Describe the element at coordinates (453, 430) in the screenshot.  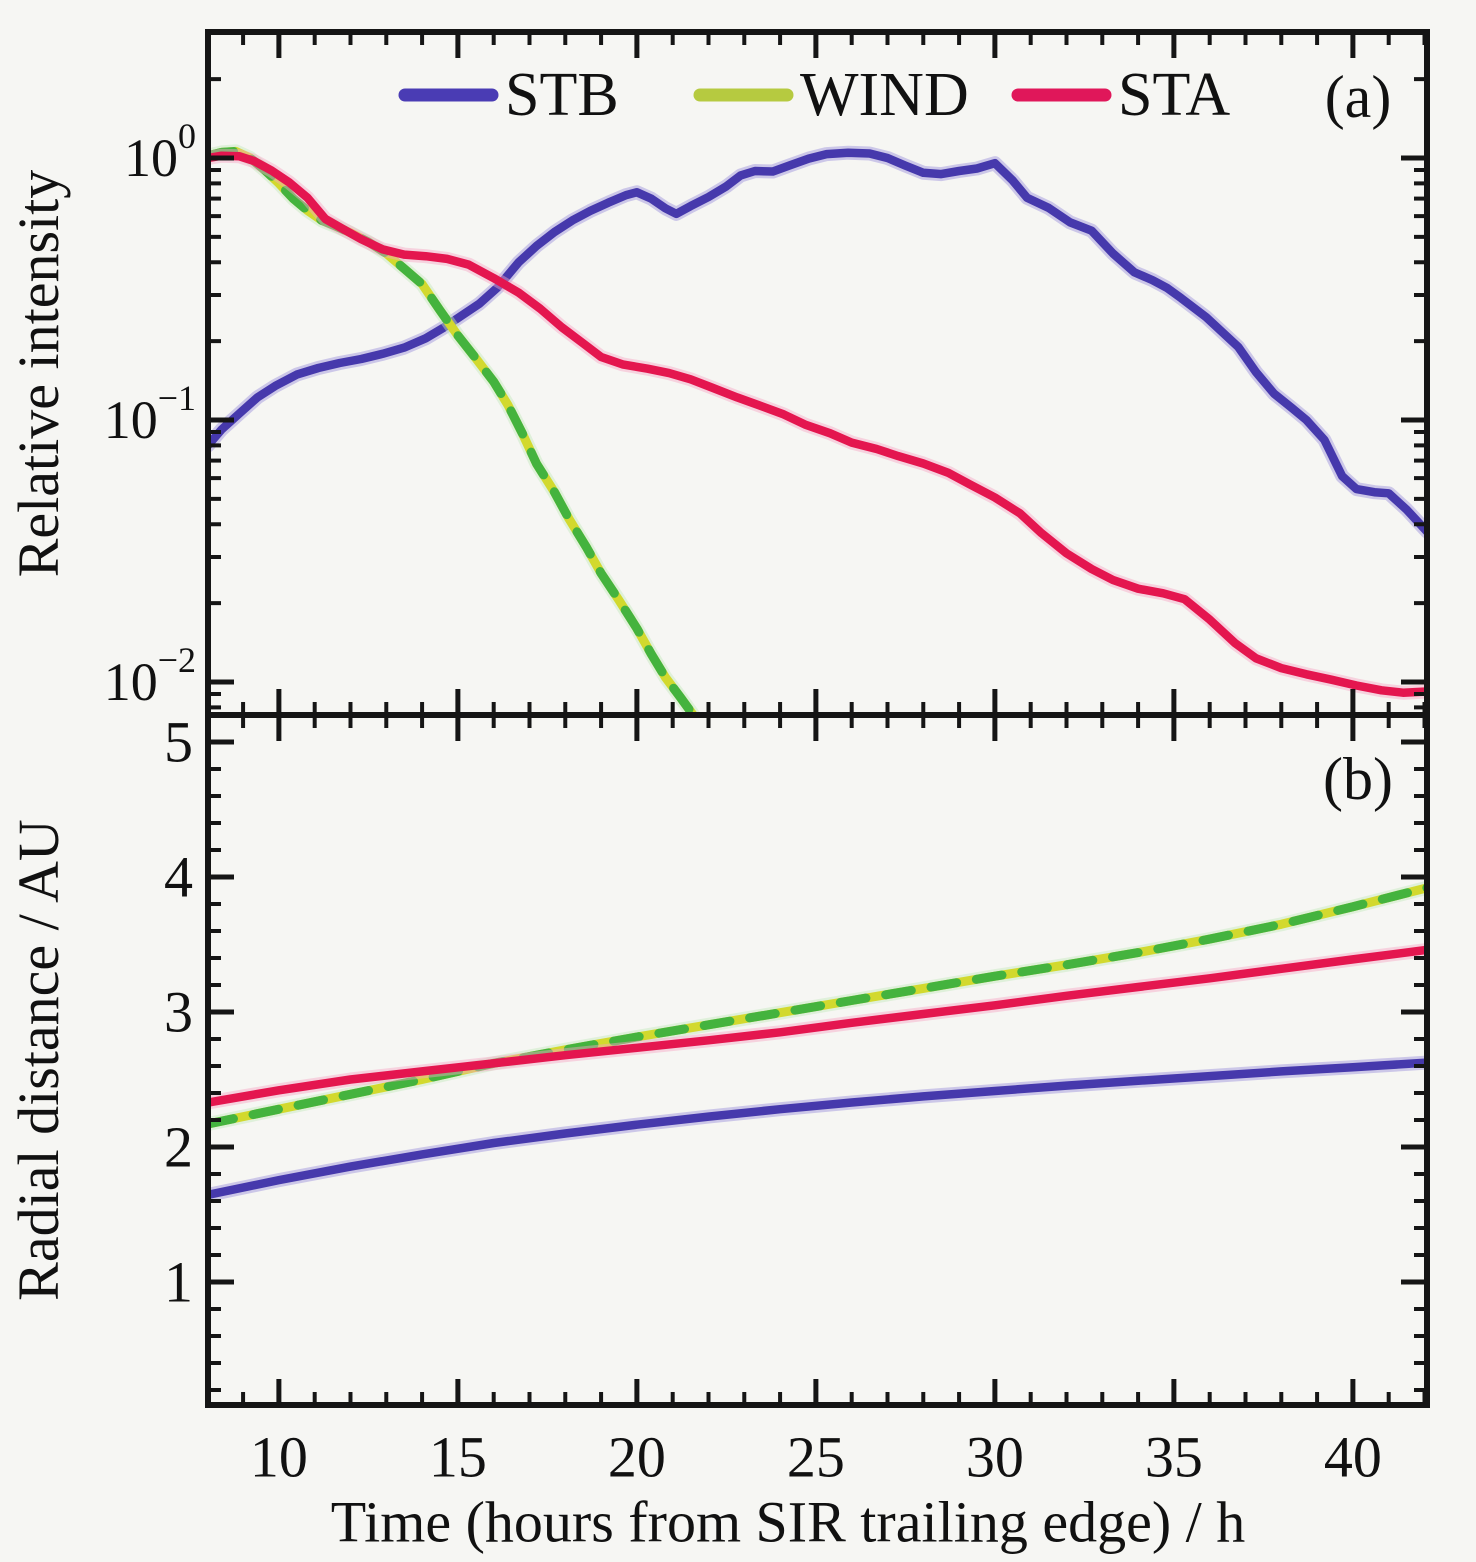
I see `panel_a-line-wind` at that location.